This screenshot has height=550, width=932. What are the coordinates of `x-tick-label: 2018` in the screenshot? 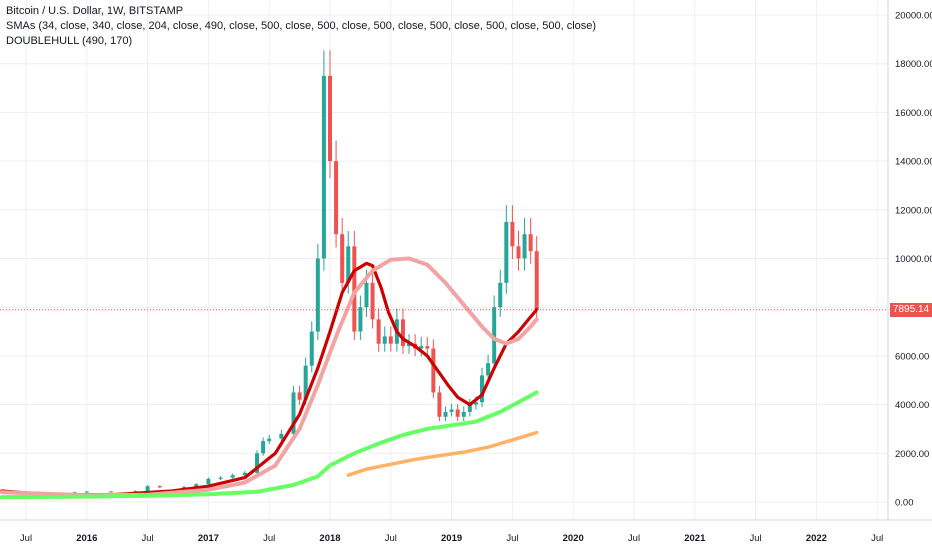 It's located at (329, 538).